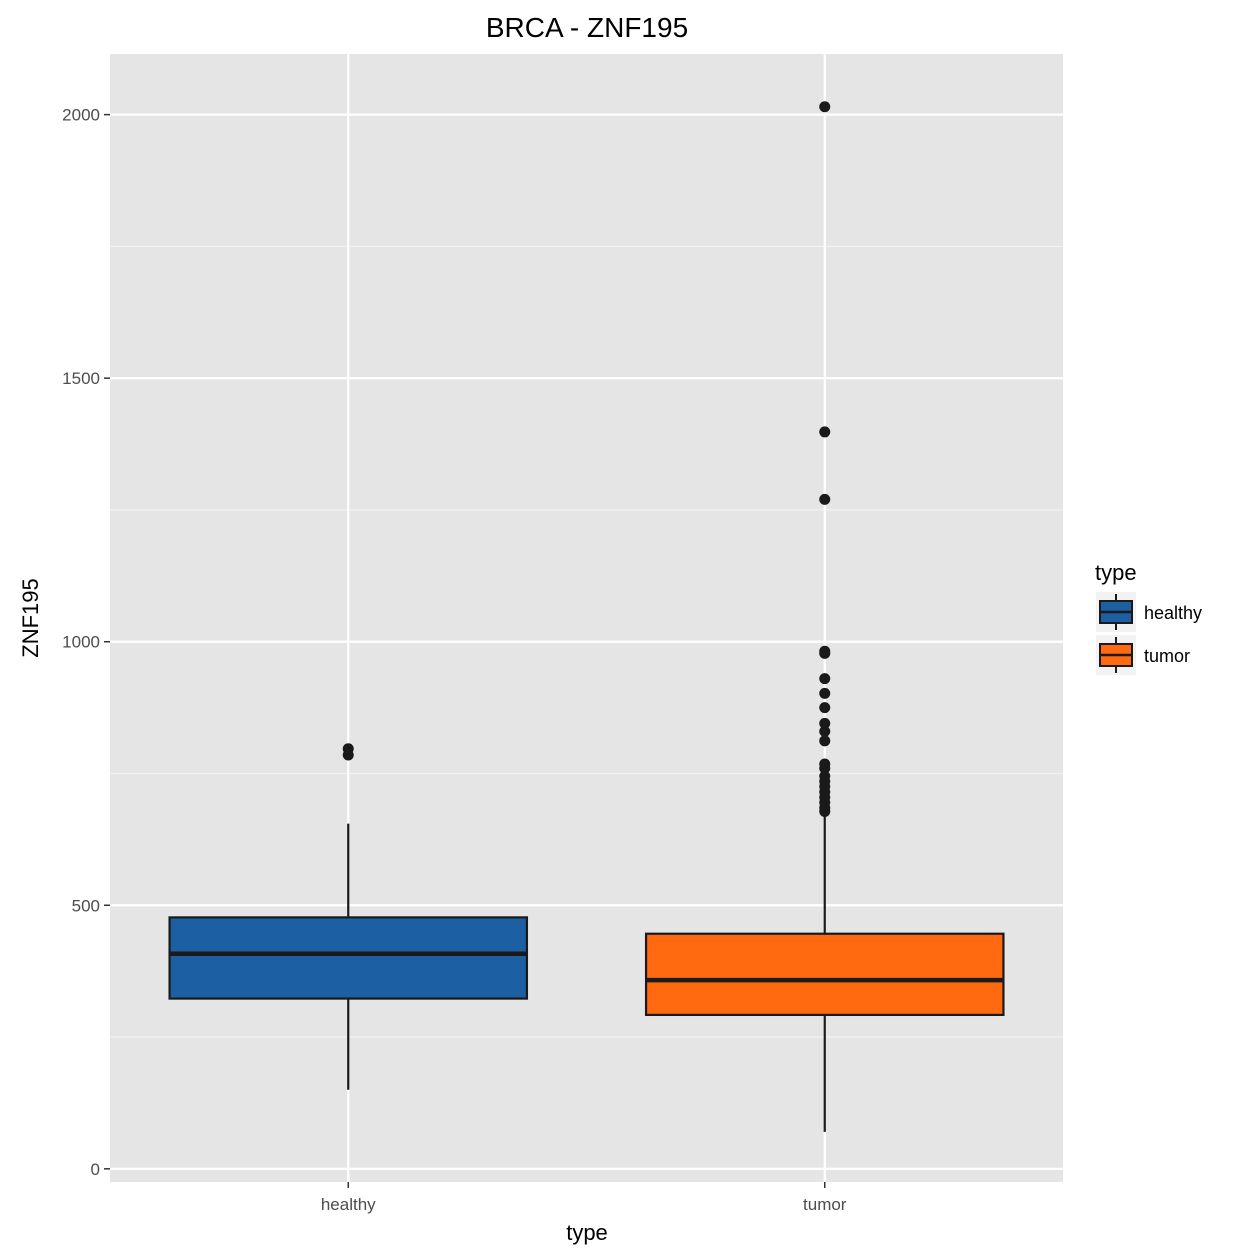  I want to click on legend-label: healthy, so click(1173, 613).